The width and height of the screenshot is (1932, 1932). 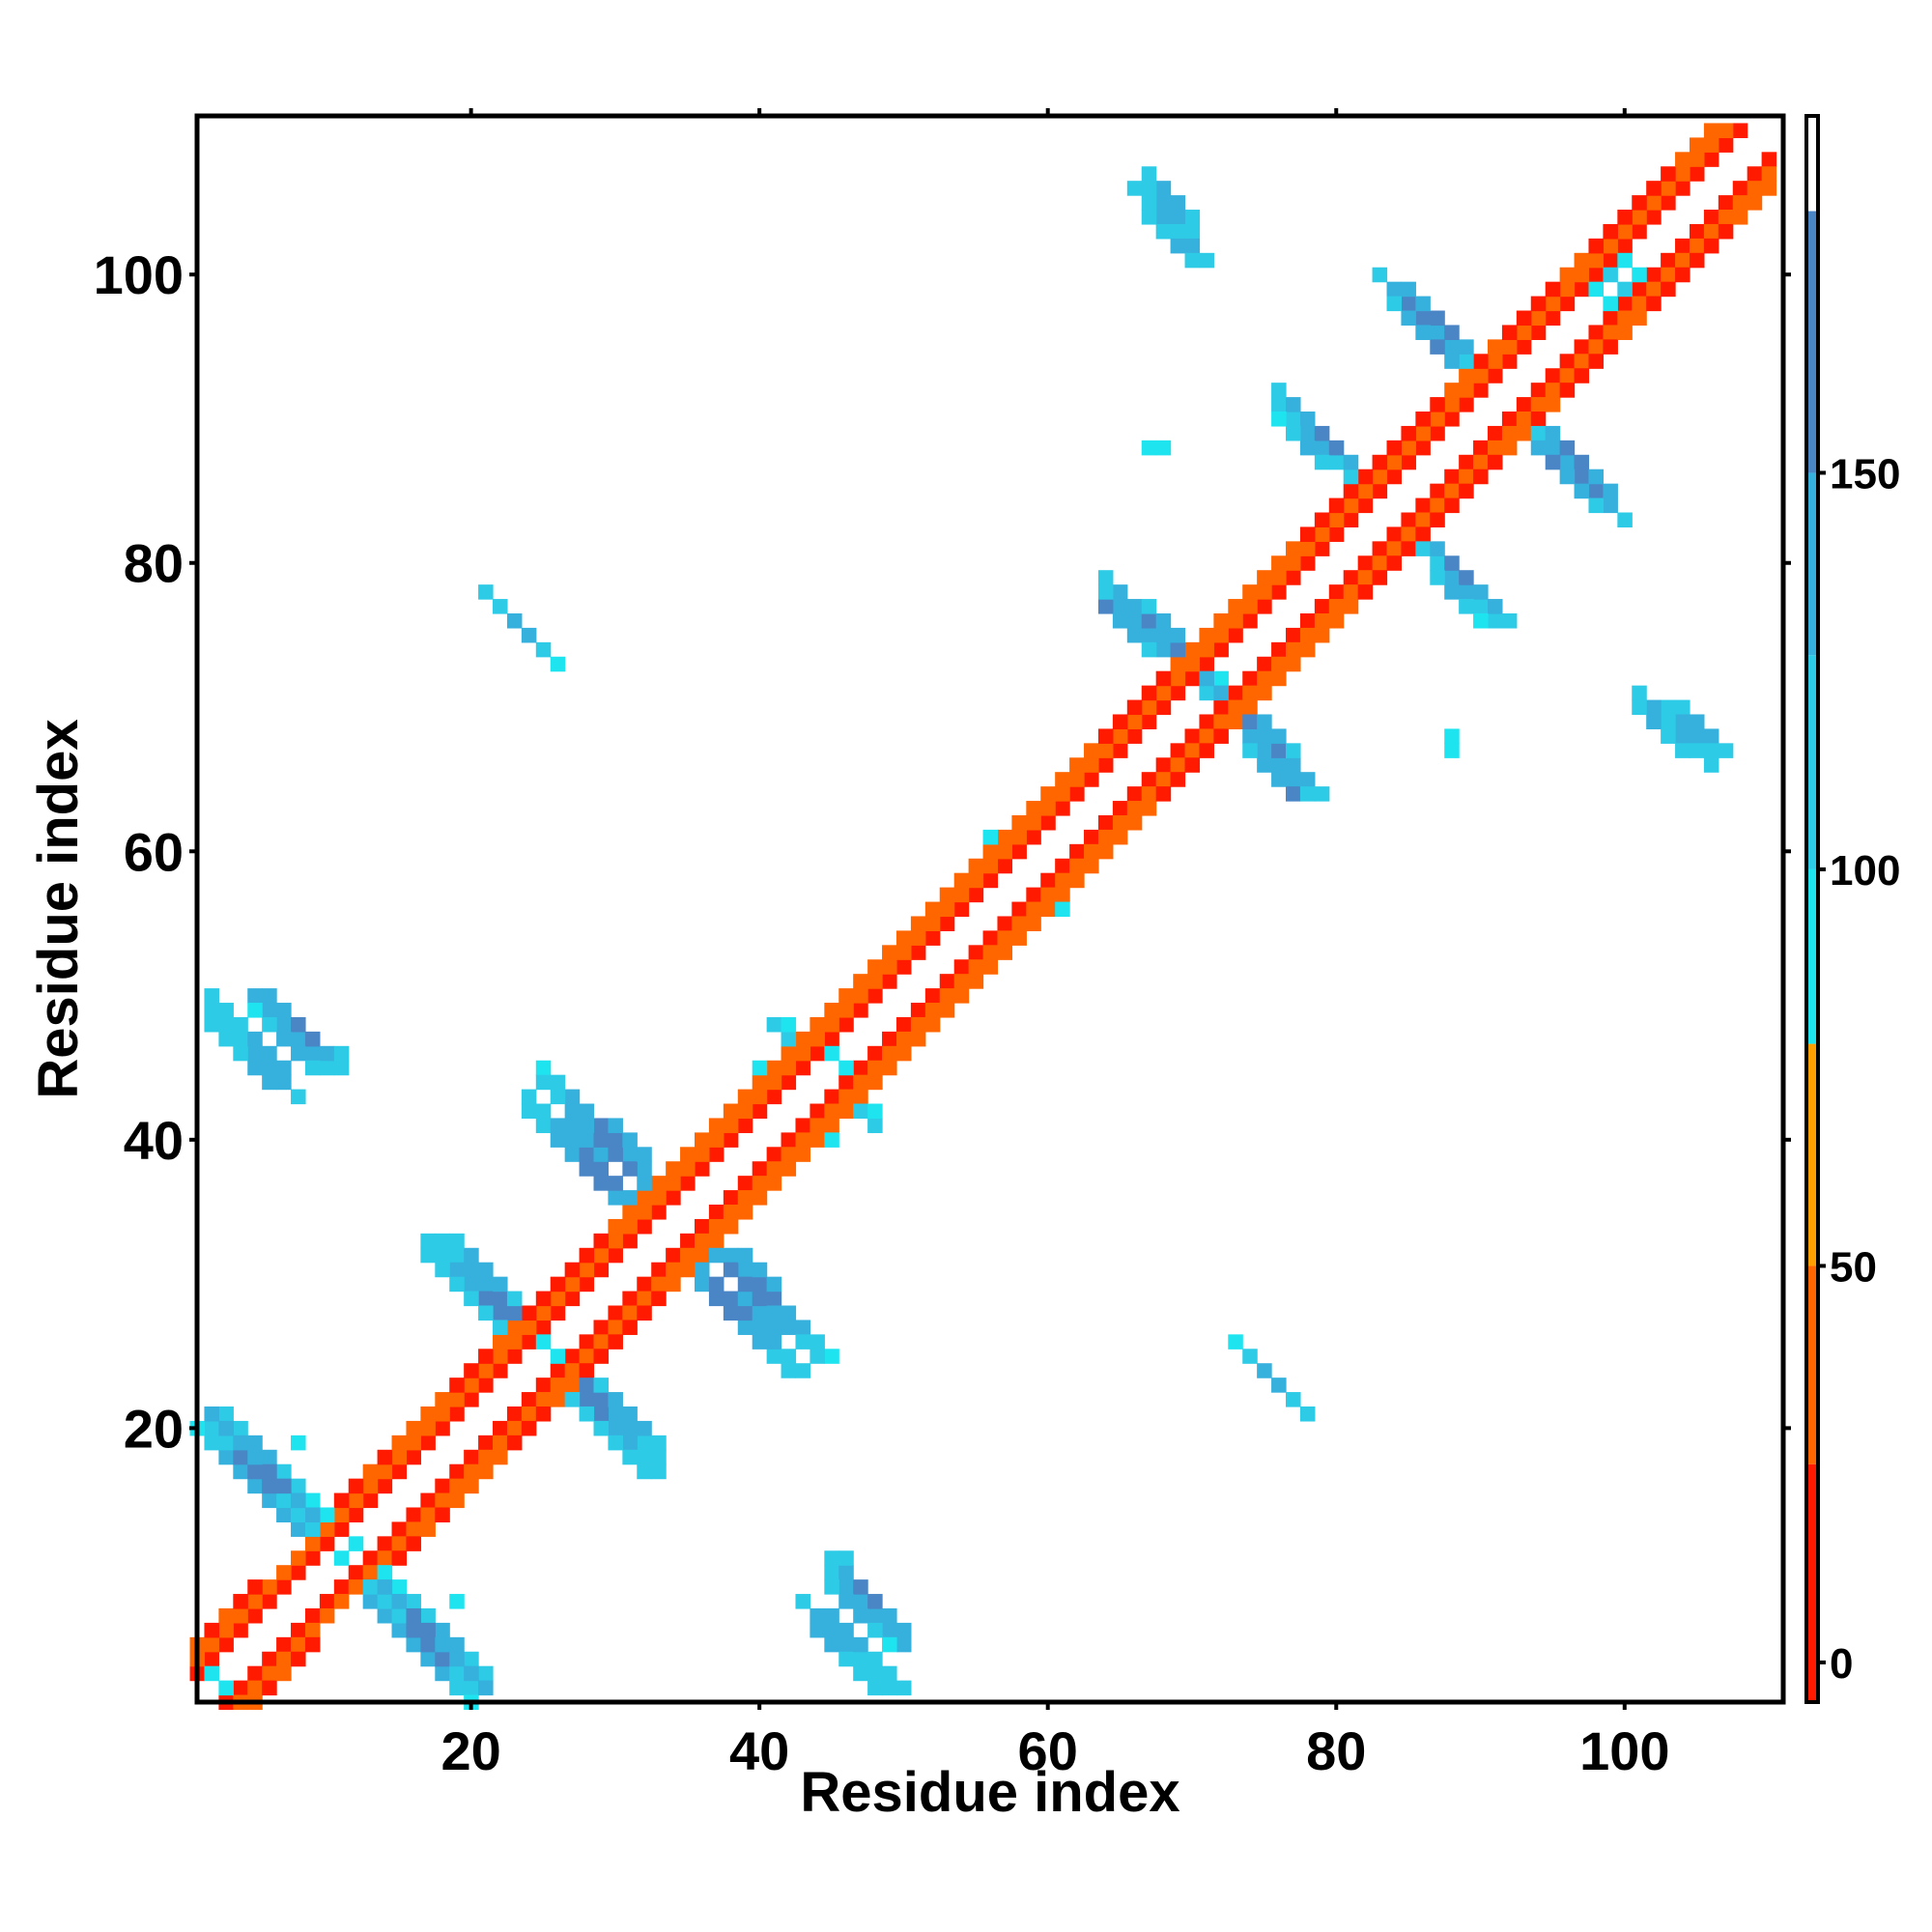 What do you see at coordinates (139, 274) in the screenshot?
I see `y-tick-label: 100` at bounding box center [139, 274].